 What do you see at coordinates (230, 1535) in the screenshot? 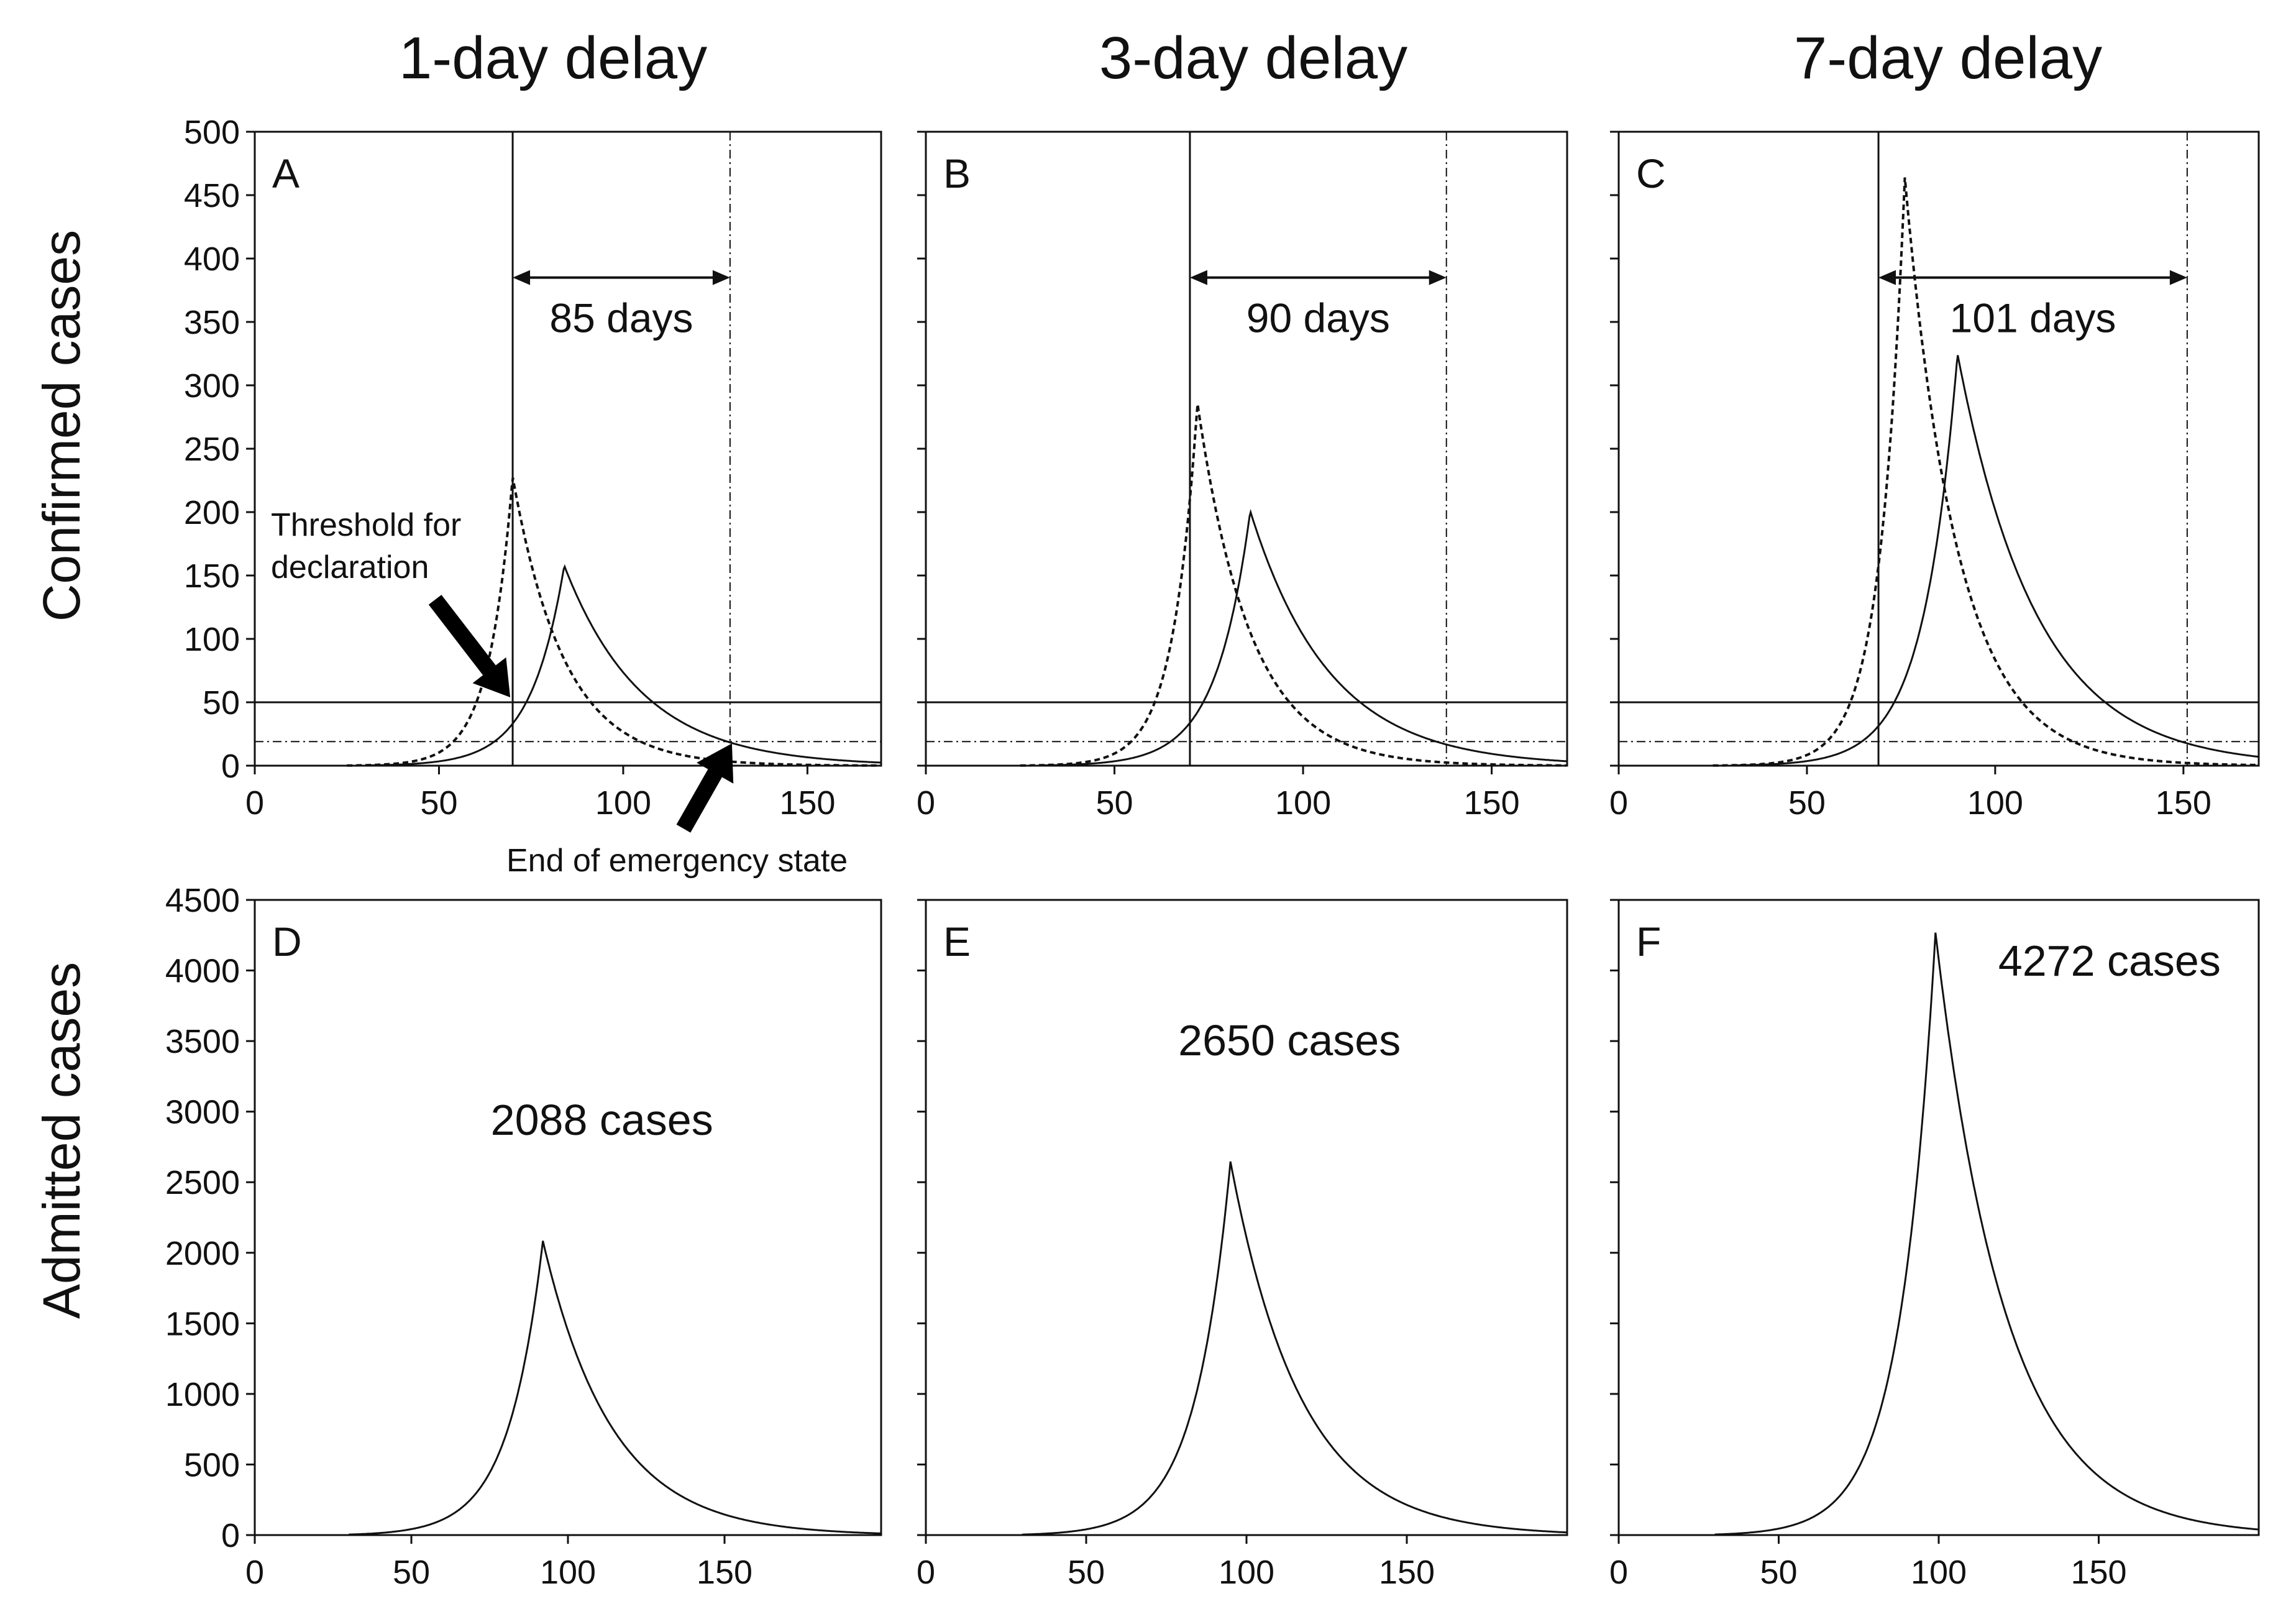
I see `y-tick-label-d-0: 0` at bounding box center [230, 1535].